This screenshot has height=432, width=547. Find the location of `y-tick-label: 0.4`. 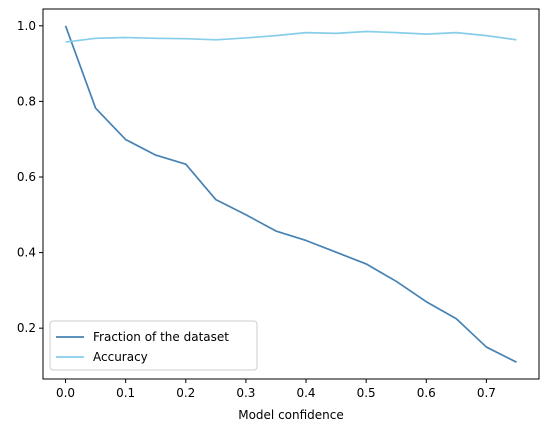

y-tick-label: 0.4 is located at coordinates (26, 253).